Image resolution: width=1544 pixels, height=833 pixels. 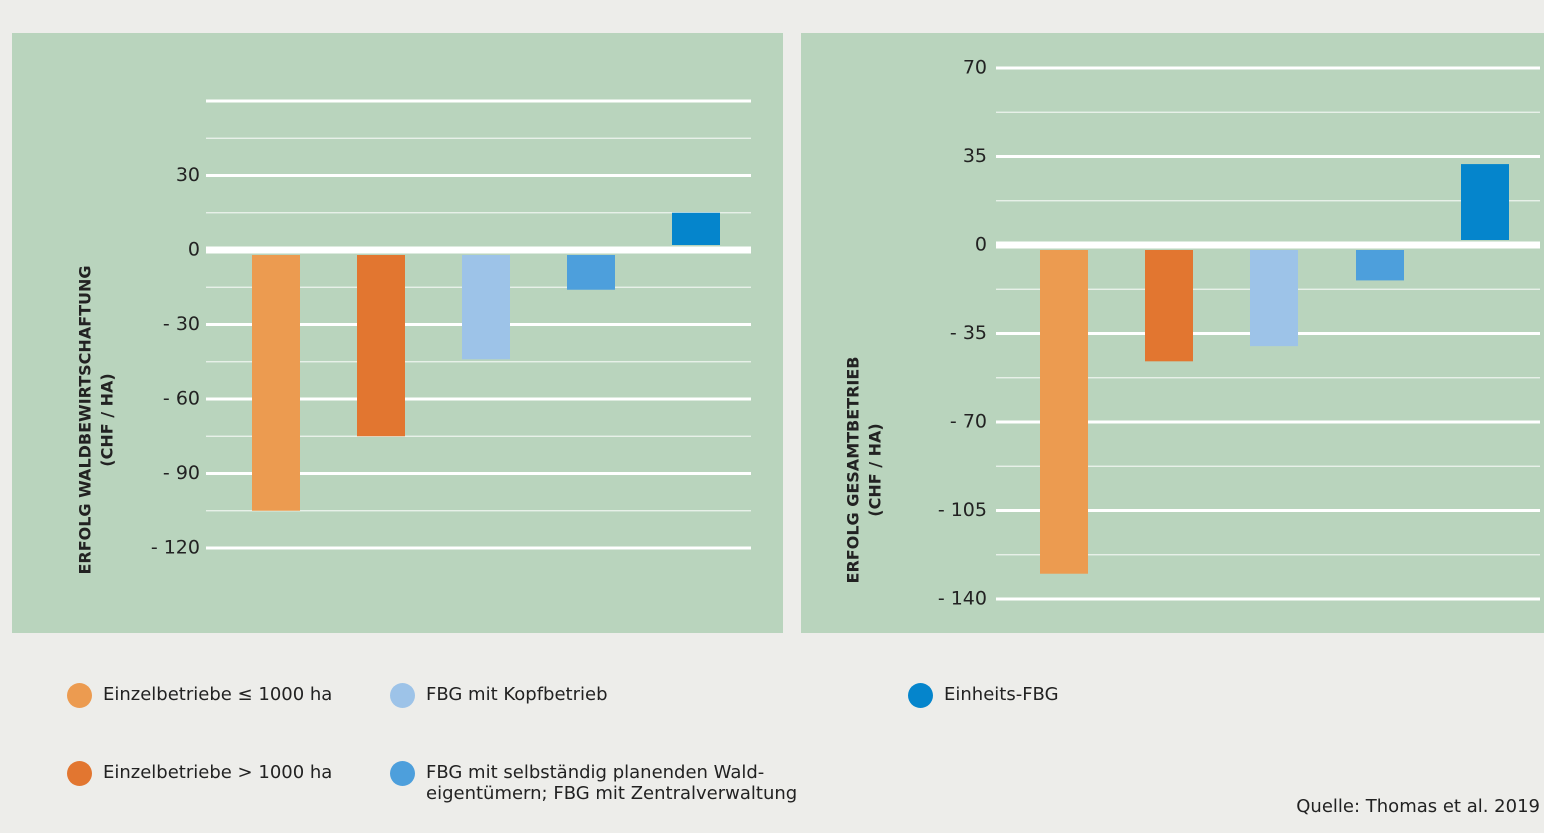 What do you see at coordinates (181, 399) in the screenshot?
I see `y-tick-label: - 60` at bounding box center [181, 399].